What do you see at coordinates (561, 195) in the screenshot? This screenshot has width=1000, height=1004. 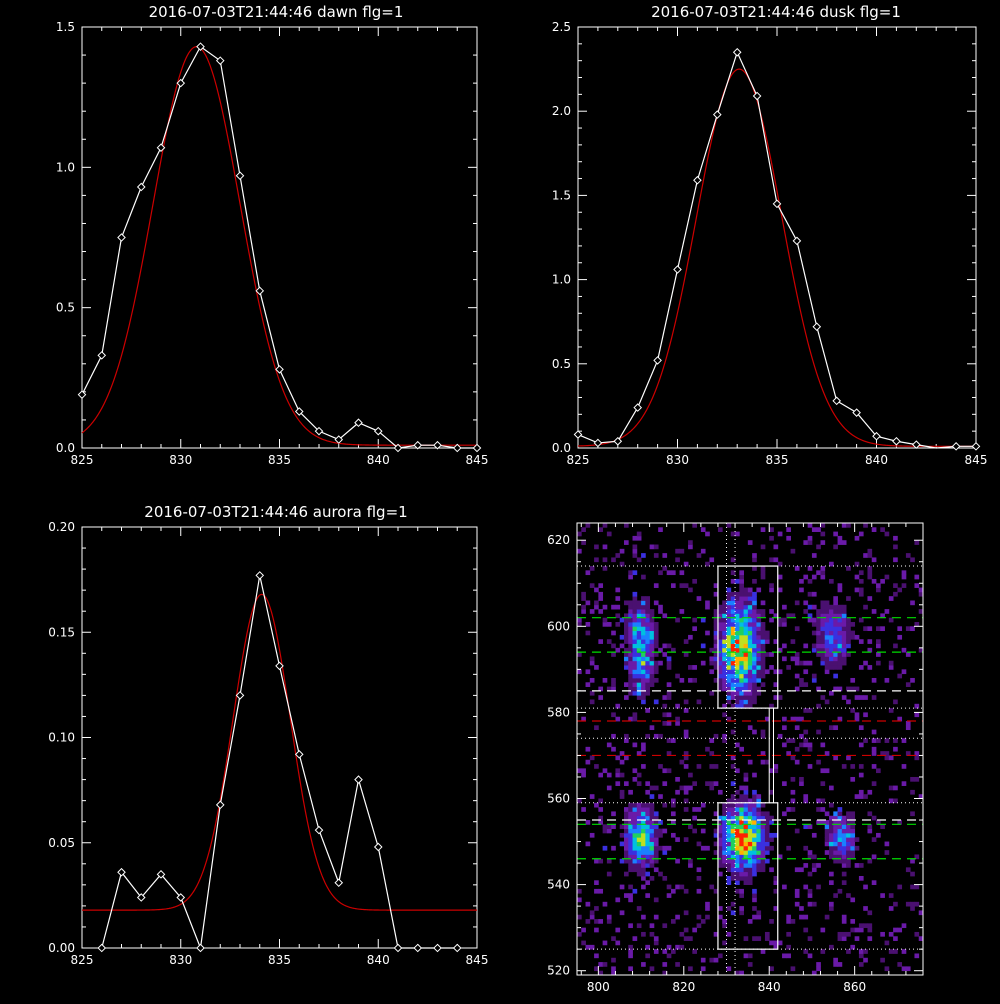 I see `dusk-y-tick-label: 1.5` at bounding box center [561, 195].